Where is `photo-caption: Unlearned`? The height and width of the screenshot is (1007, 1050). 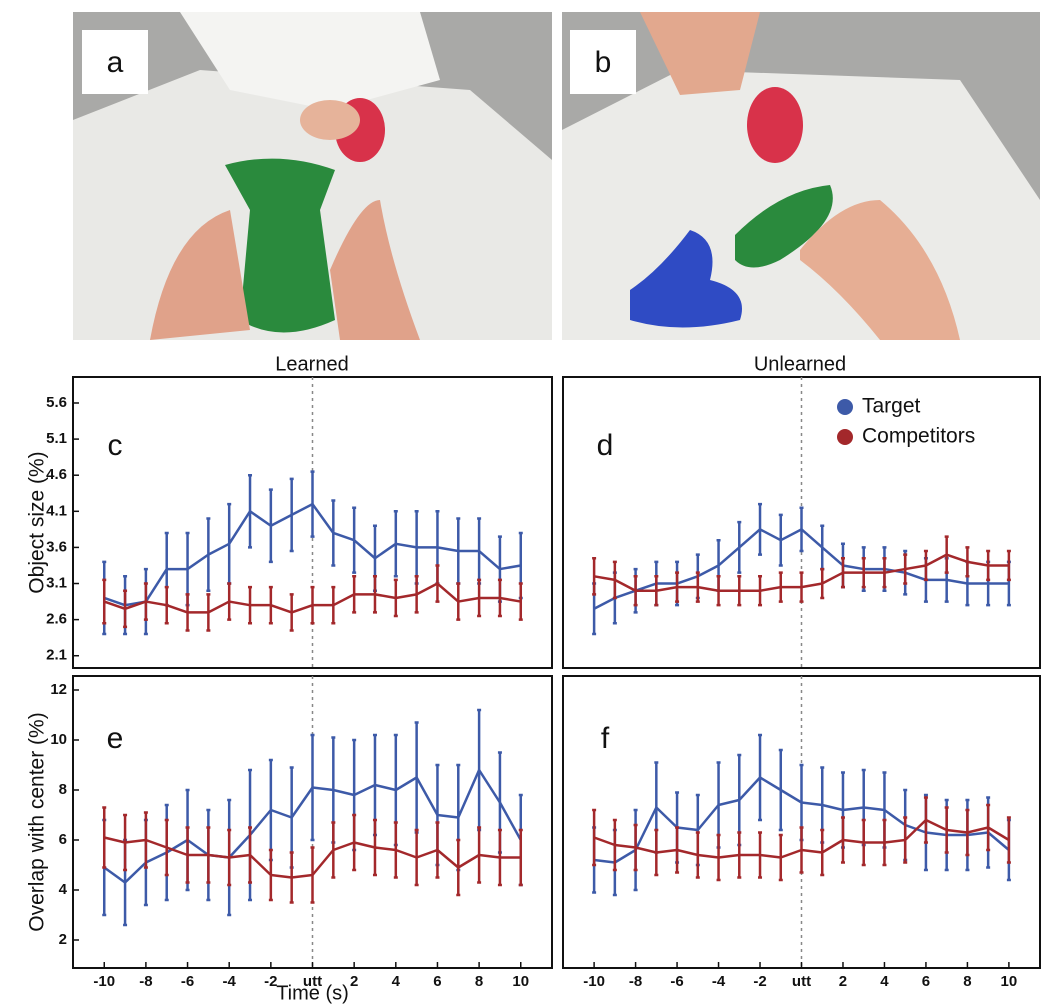
photo-caption: Unlearned is located at coordinates (800, 364).